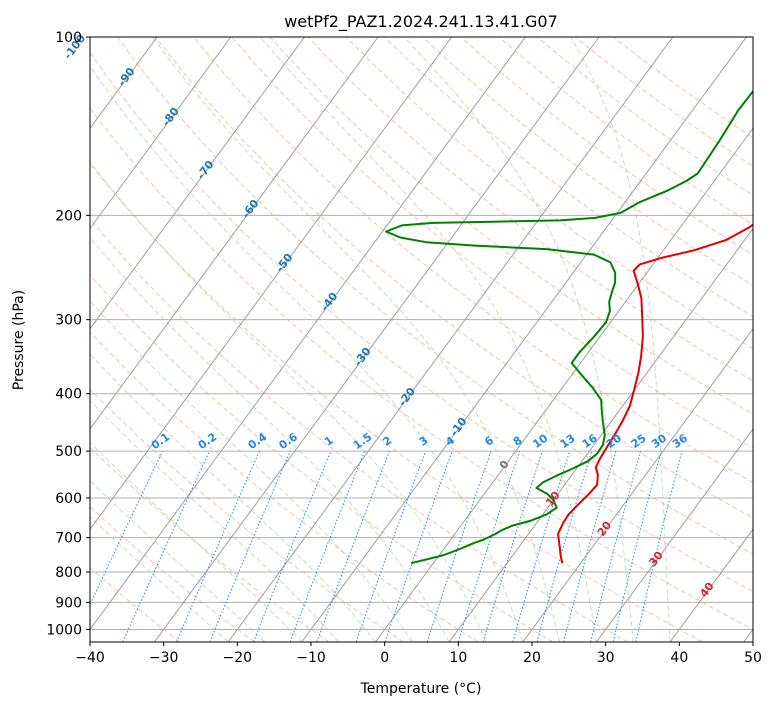 This screenshot has width=775, height=708. What do you see at coordinates (68, 573) in the screenshot?
I see `y-tick-label: 800` at bounding box center [68, 573].